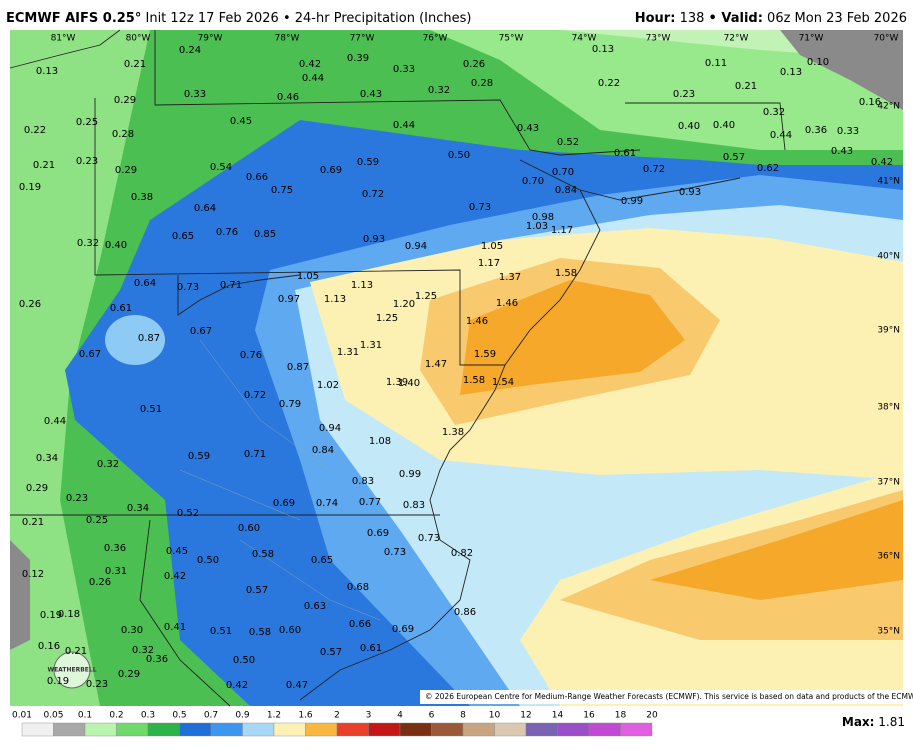 Image resolution: width=913 pixels, height=750 pixels. I want to click on valid-label: • Valid:, so click(736, 18).